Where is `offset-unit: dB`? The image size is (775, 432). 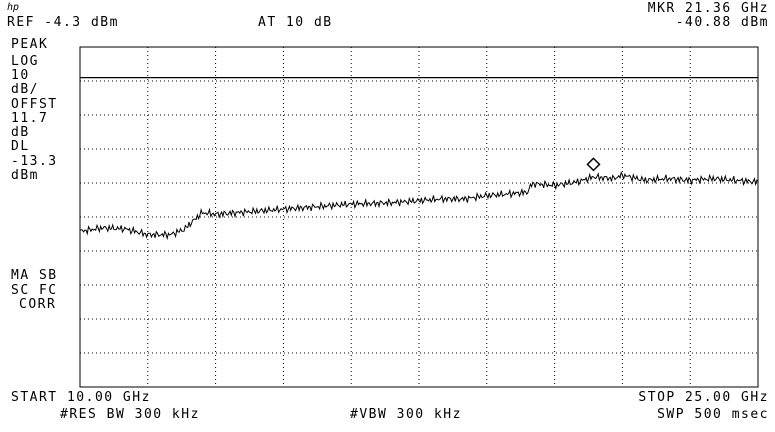
offset-unit: dB is located at coordinates (20, 132).